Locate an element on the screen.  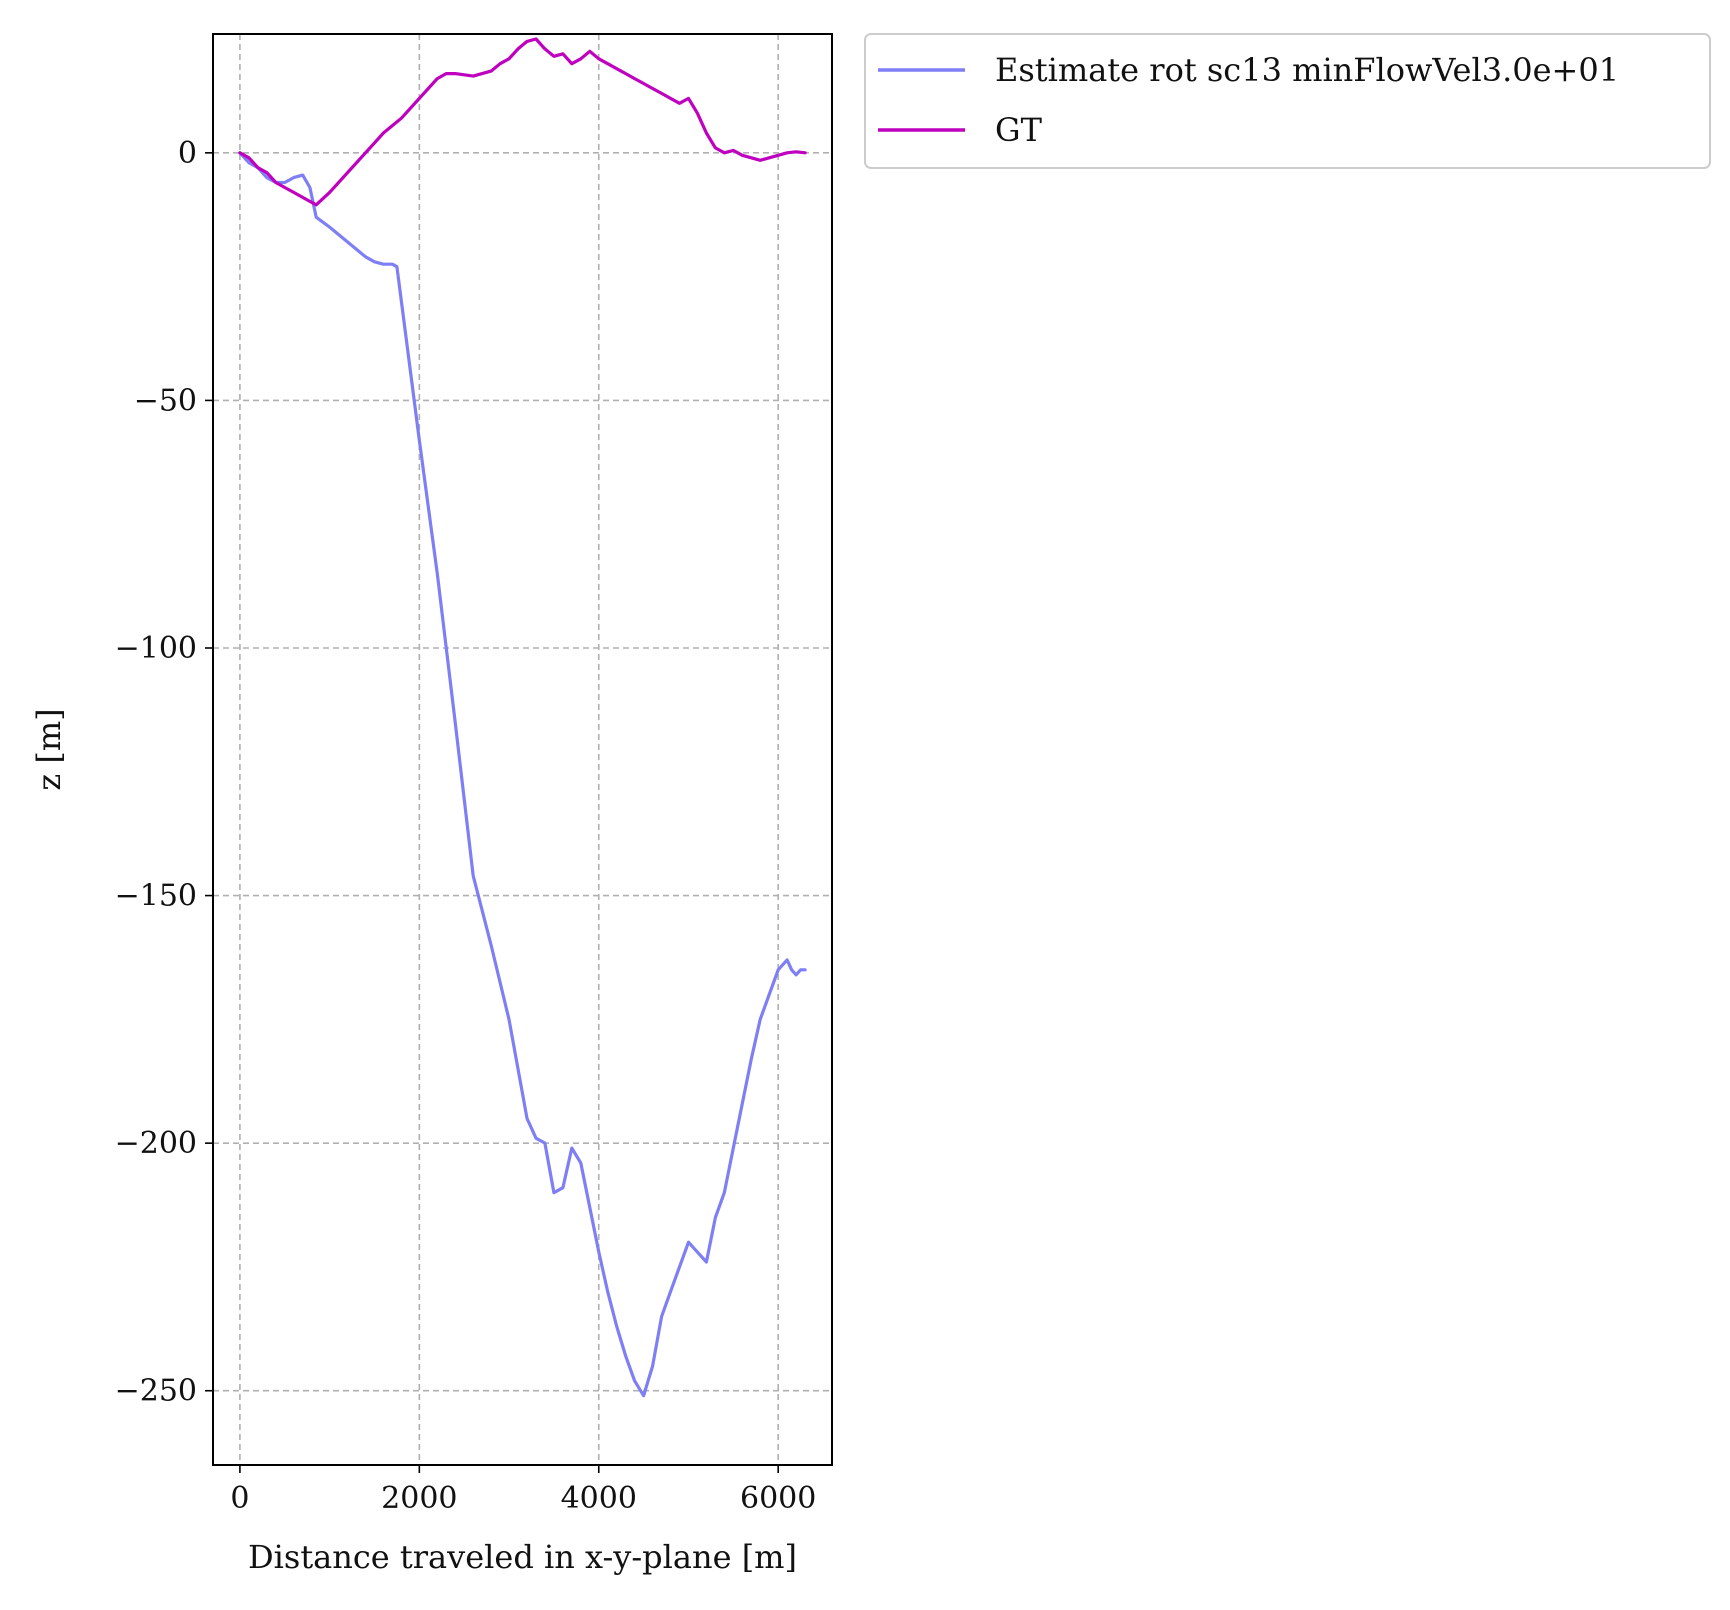
legend: Estimate rot sc13 minFlowVel3.0e+01 GT is located at coordinates (1287, 101).